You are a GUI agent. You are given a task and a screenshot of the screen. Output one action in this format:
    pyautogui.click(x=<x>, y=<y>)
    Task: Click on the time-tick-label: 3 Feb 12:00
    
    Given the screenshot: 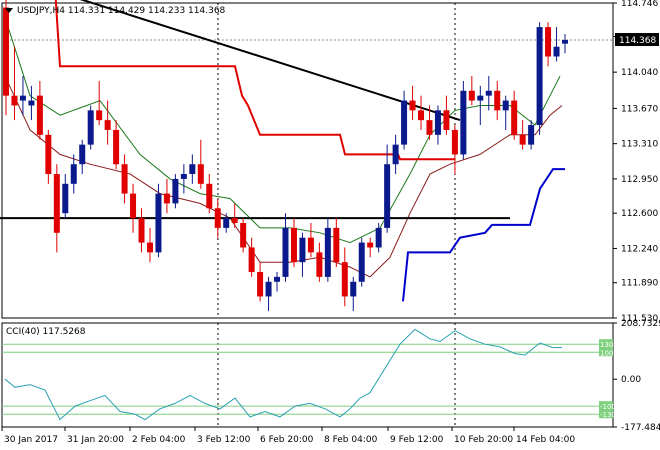 What is the action you would take?
    pyautogui.click(x=224, y=440)
    